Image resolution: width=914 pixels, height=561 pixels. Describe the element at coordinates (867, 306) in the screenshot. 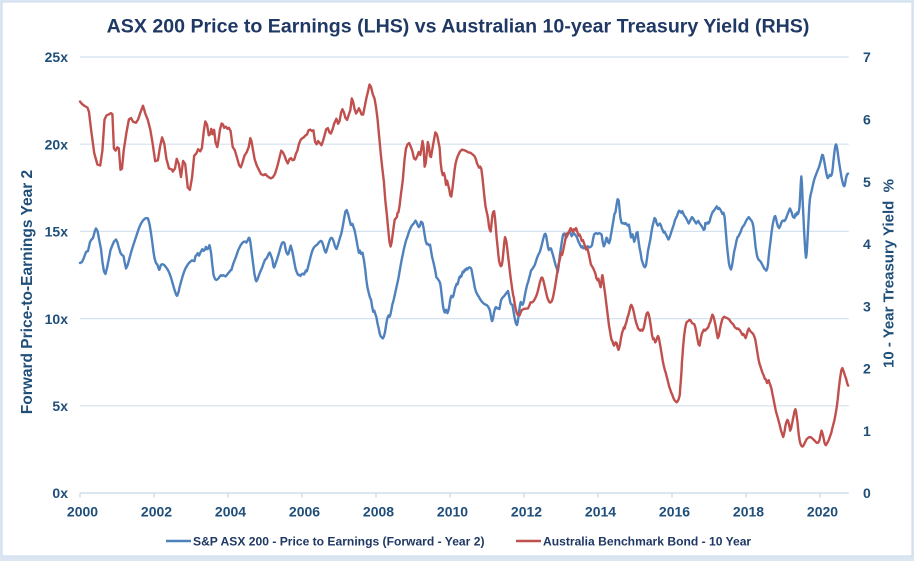

I see `svg-text: 3` at that location.